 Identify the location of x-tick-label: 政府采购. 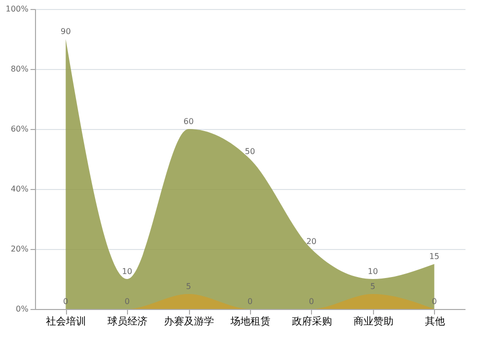
(312, 322).